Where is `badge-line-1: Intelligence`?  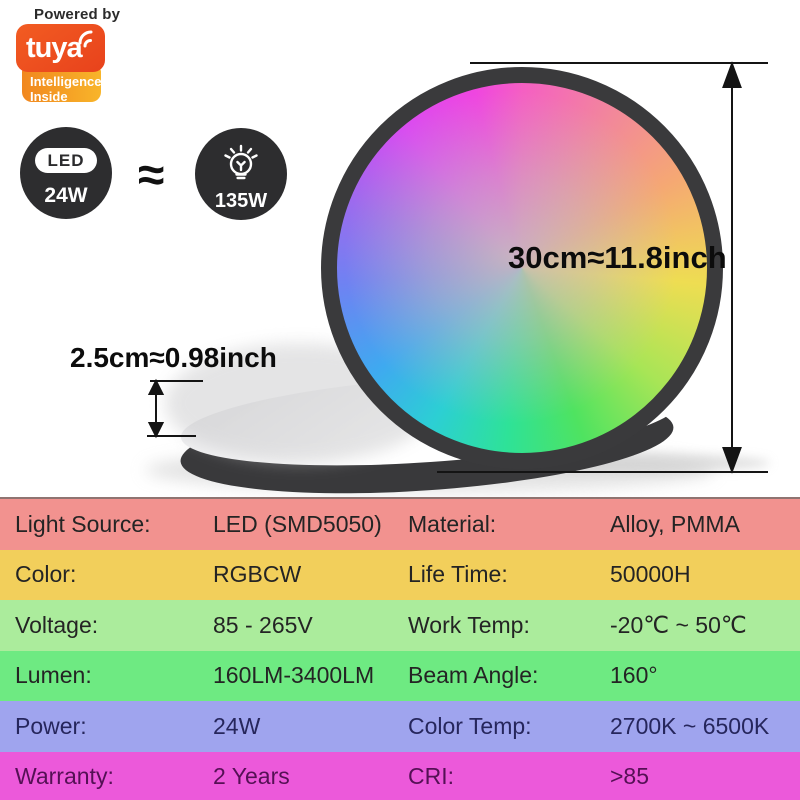 badge-line-1: Intelligence is located at coordinates (66, 81).